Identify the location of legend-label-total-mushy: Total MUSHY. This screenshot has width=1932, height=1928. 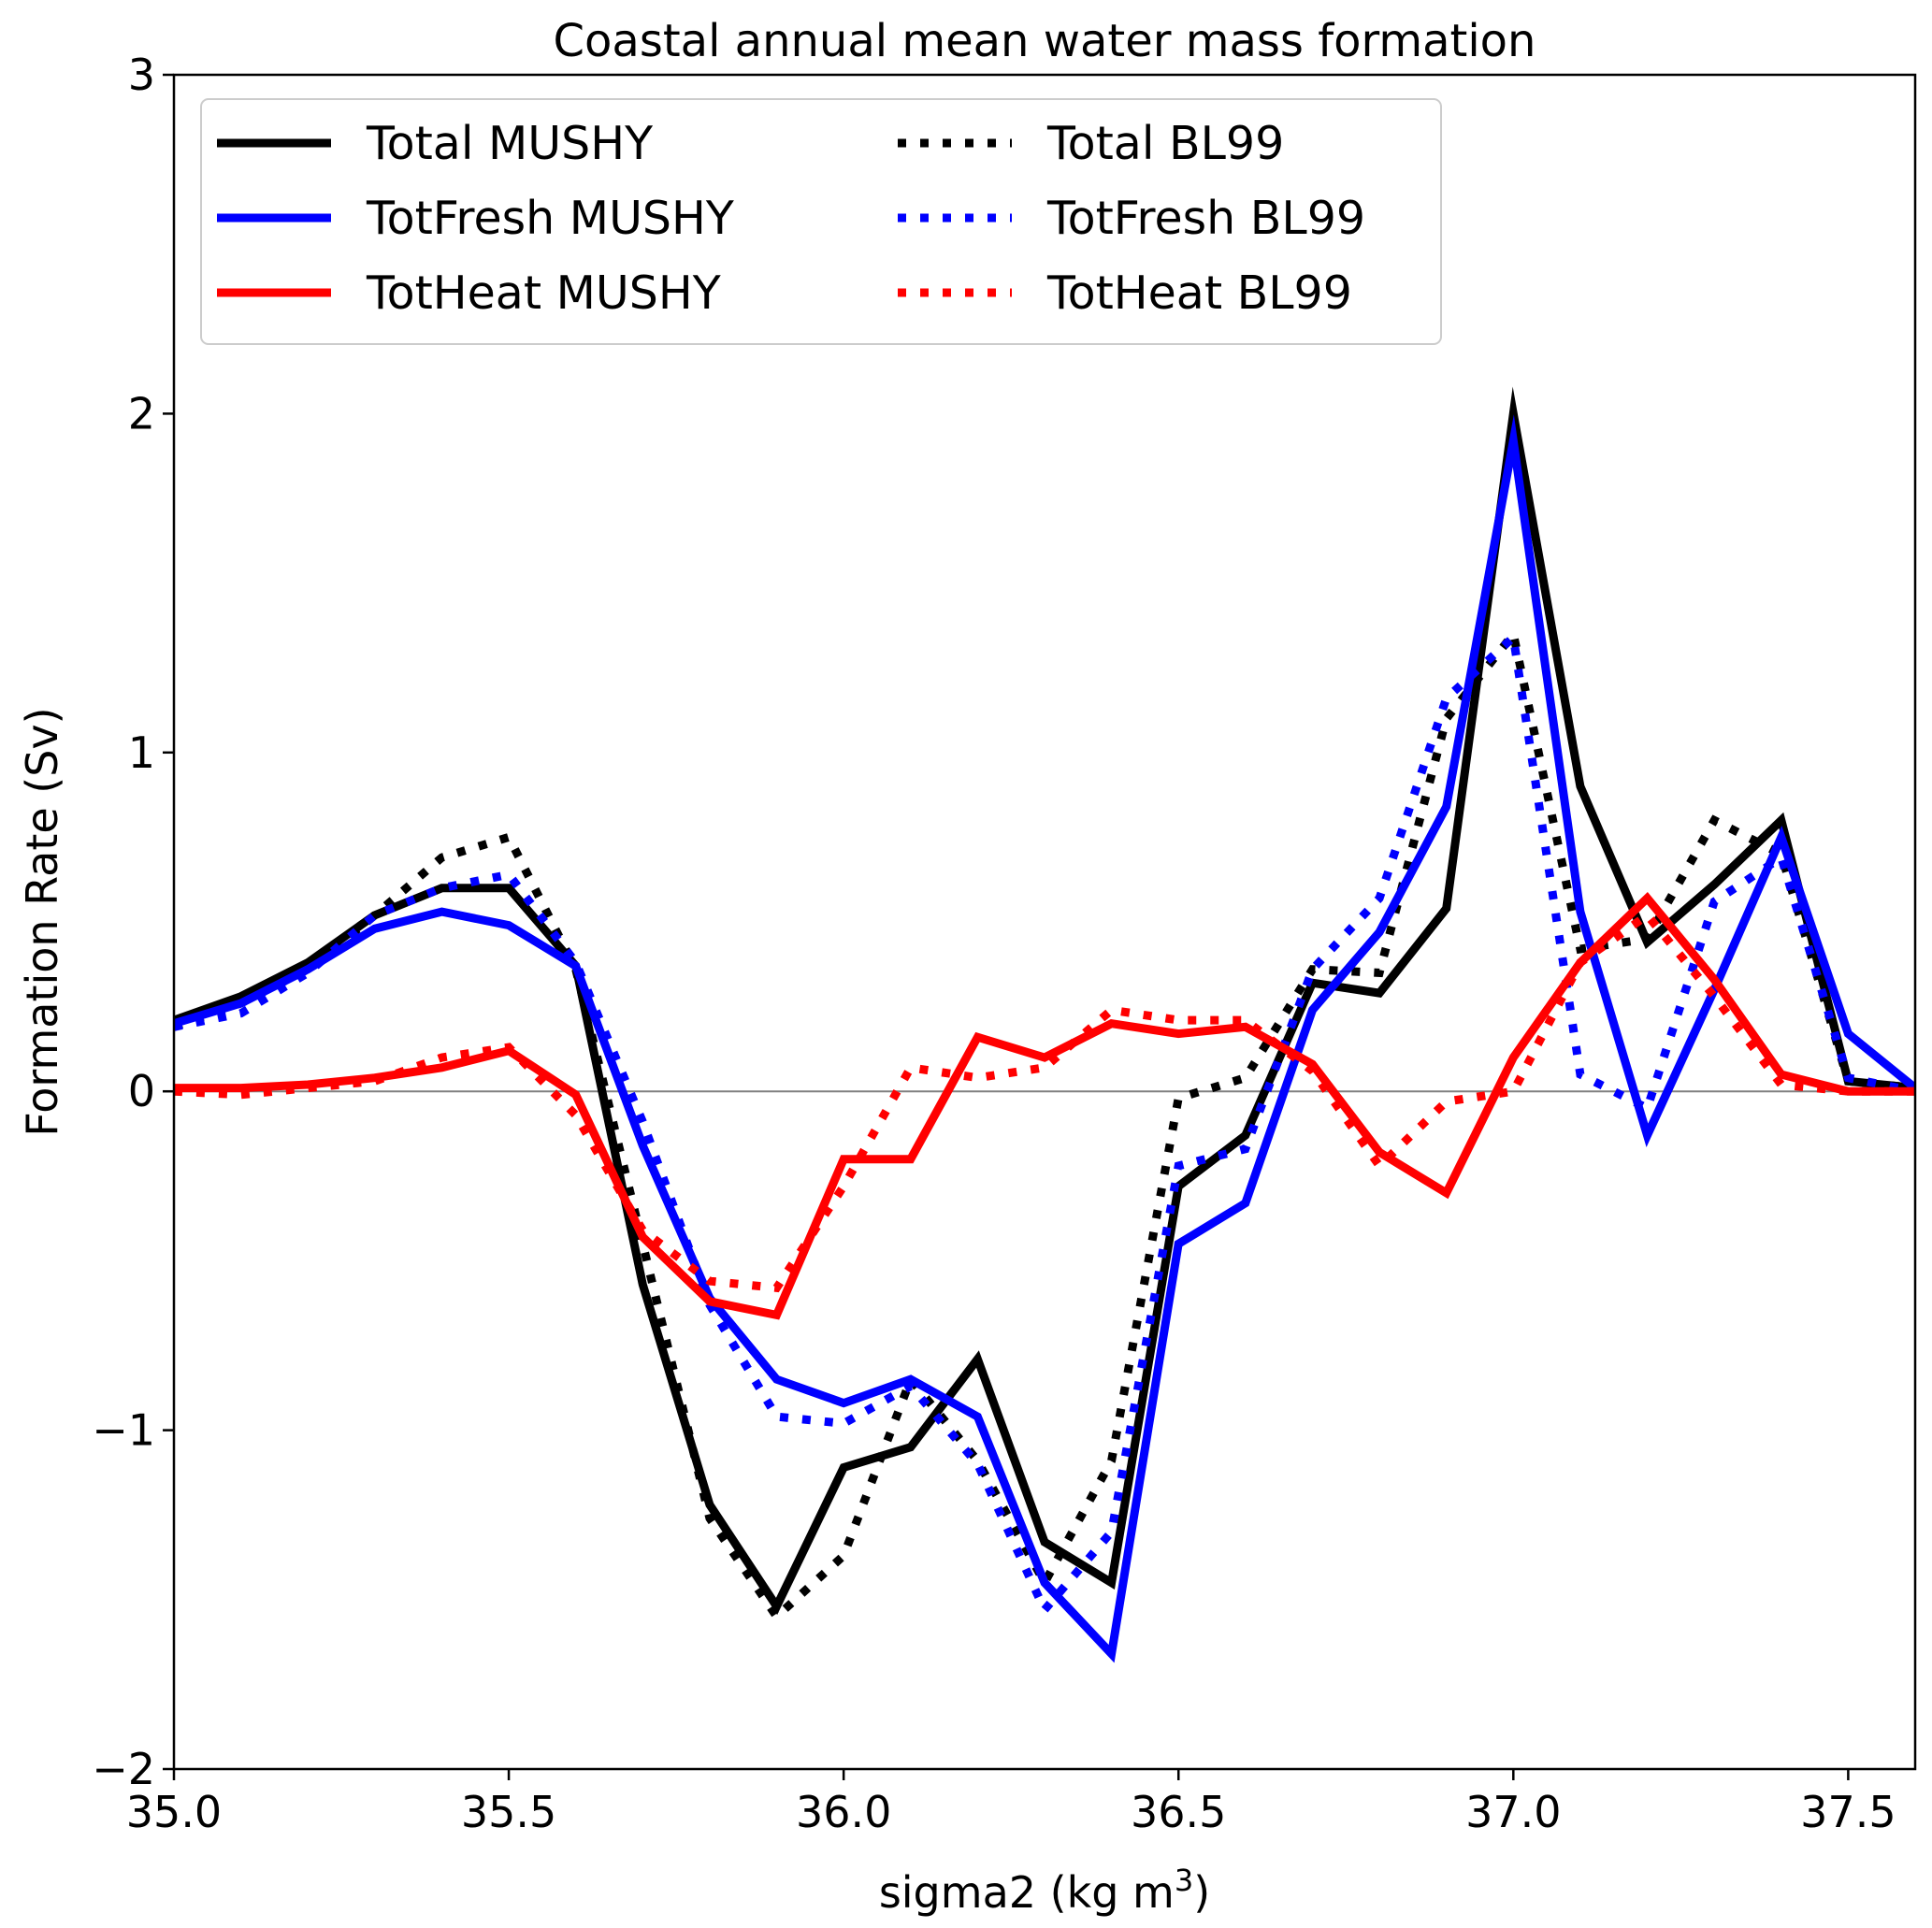
(510, 143).